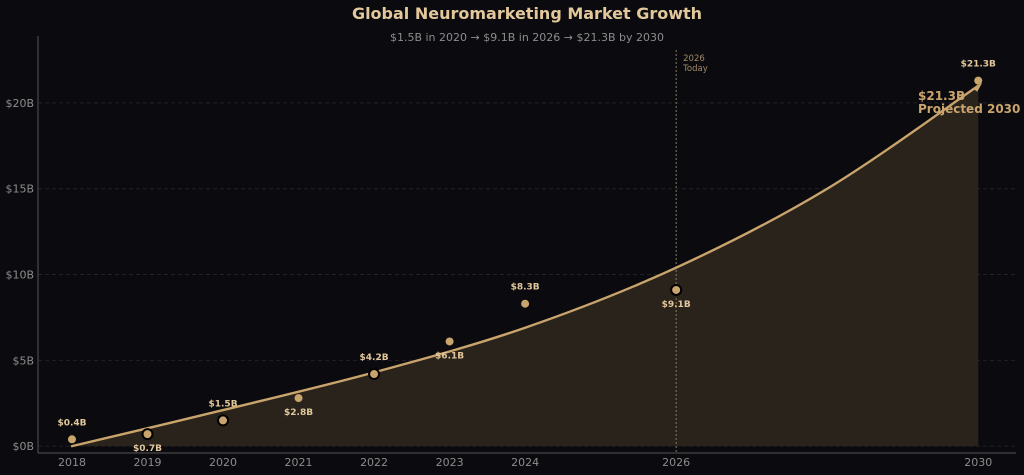 The width and height of the screenshot is (1024, 475). What do you see at coordinates (148, 462) in the screenshot?
I see `x-tick-label: 2019` at bounding box center [148, 462].